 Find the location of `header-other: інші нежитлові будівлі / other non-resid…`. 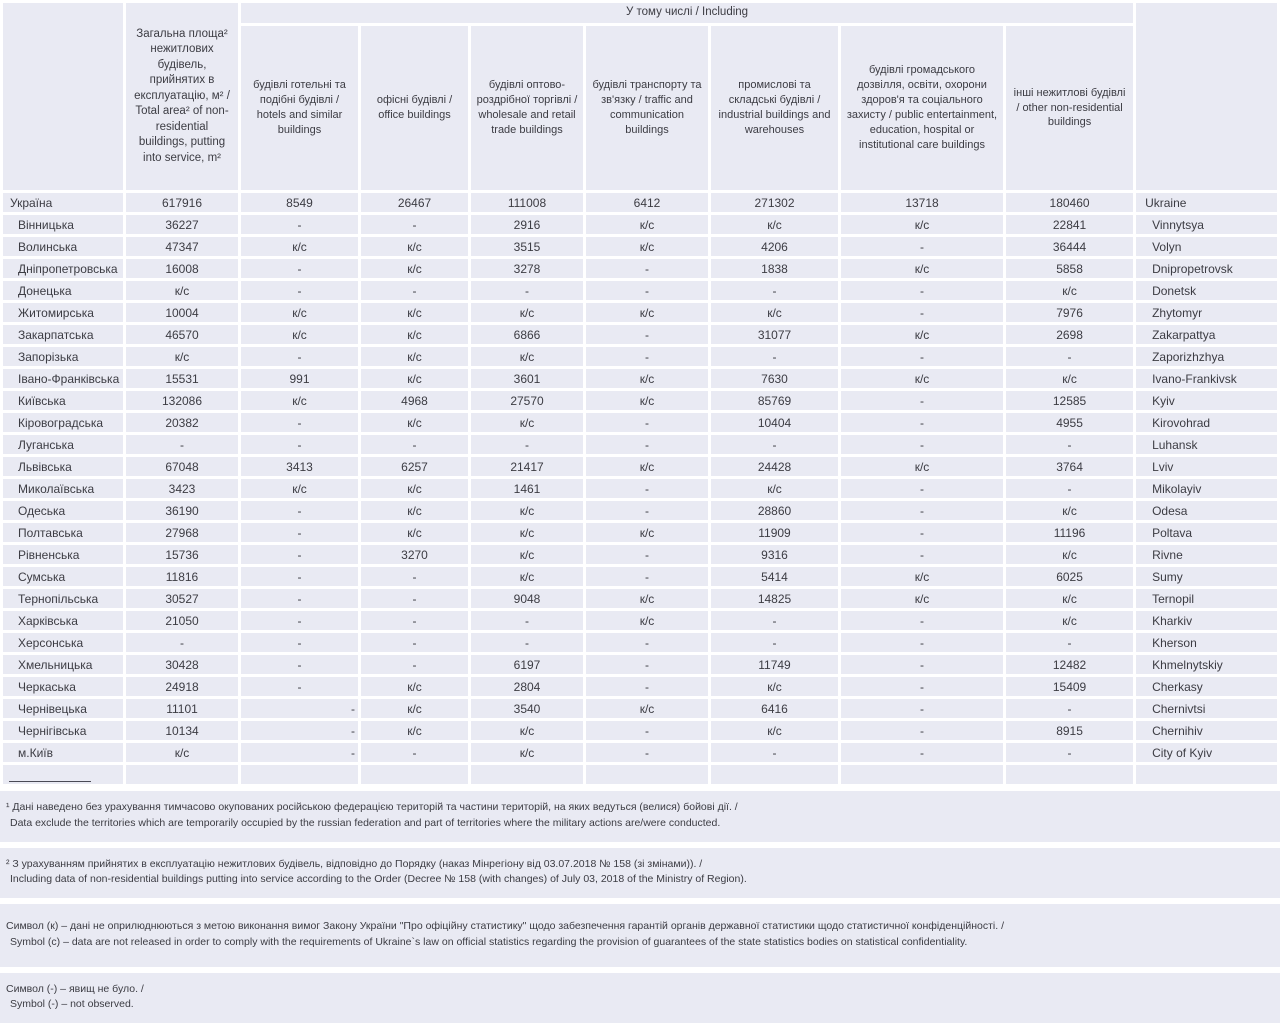

header-other: інші нежитлові будівлі / other non-resid… is located at coordinates (1069, 108).